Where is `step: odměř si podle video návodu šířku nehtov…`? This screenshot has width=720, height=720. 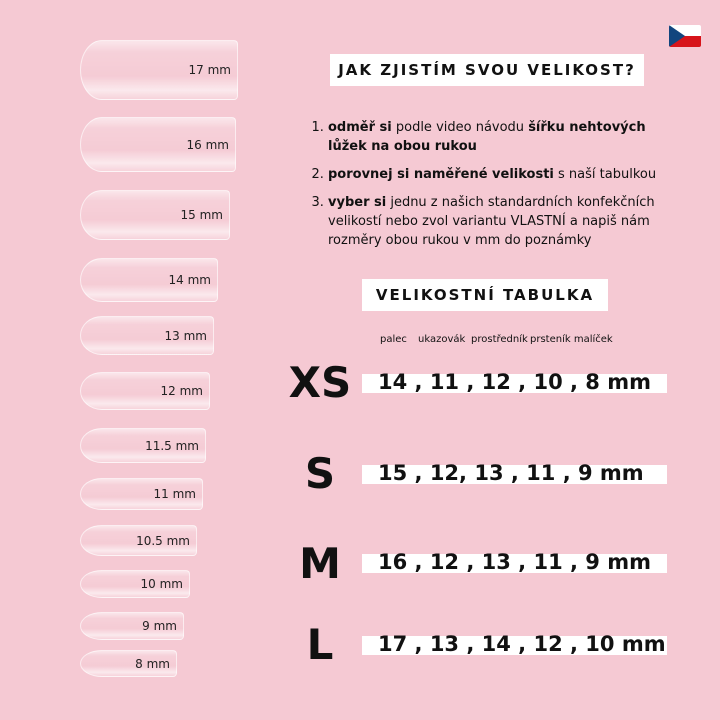
step: odměř si podle video návodu šířku nehtov… is located at coordinates (505, 137).